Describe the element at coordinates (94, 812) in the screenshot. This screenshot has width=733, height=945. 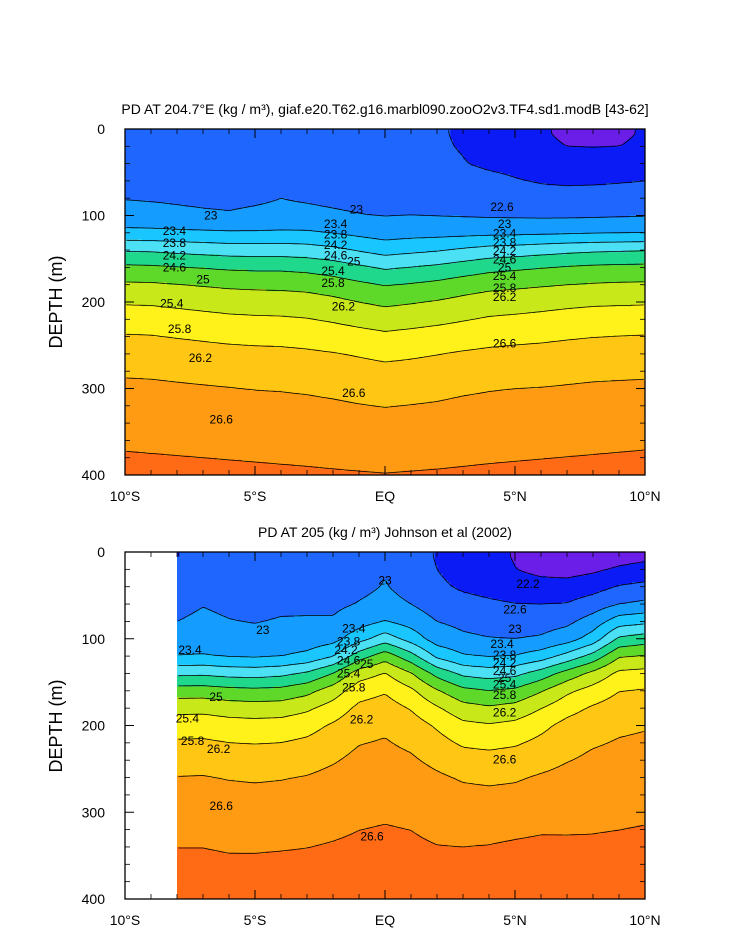
I see `y-tick-label: 300` at that location.